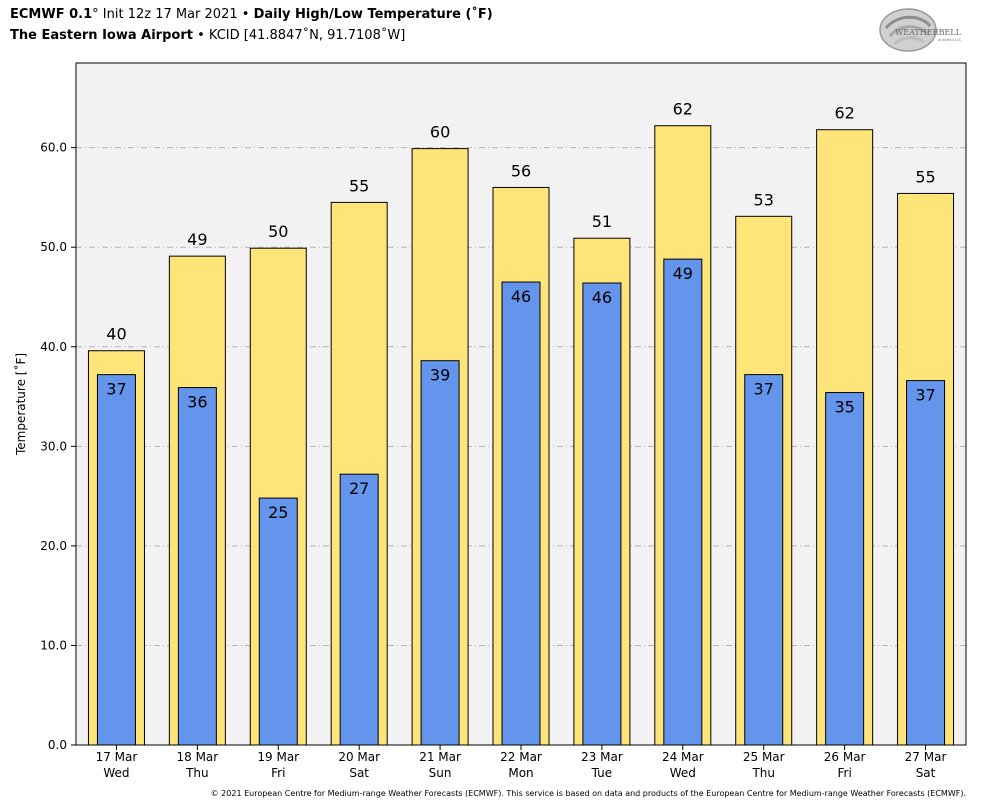 The width and height of the screenshot is (984, 808). I want to click on weatherbell-logo: WEATHERBELL Analytics LLC, so click(920, 30).